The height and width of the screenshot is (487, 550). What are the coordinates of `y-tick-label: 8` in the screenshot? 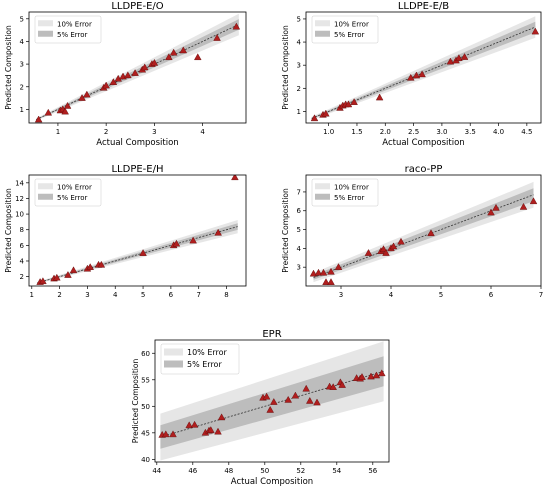 It's located at (22, 230).